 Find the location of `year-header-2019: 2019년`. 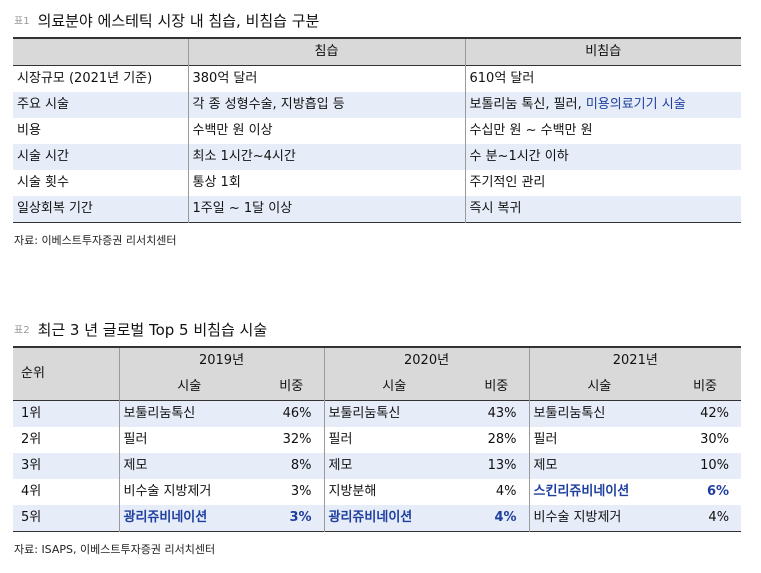

year-header-2019: 2019년 is located at coordinates (221, 360).